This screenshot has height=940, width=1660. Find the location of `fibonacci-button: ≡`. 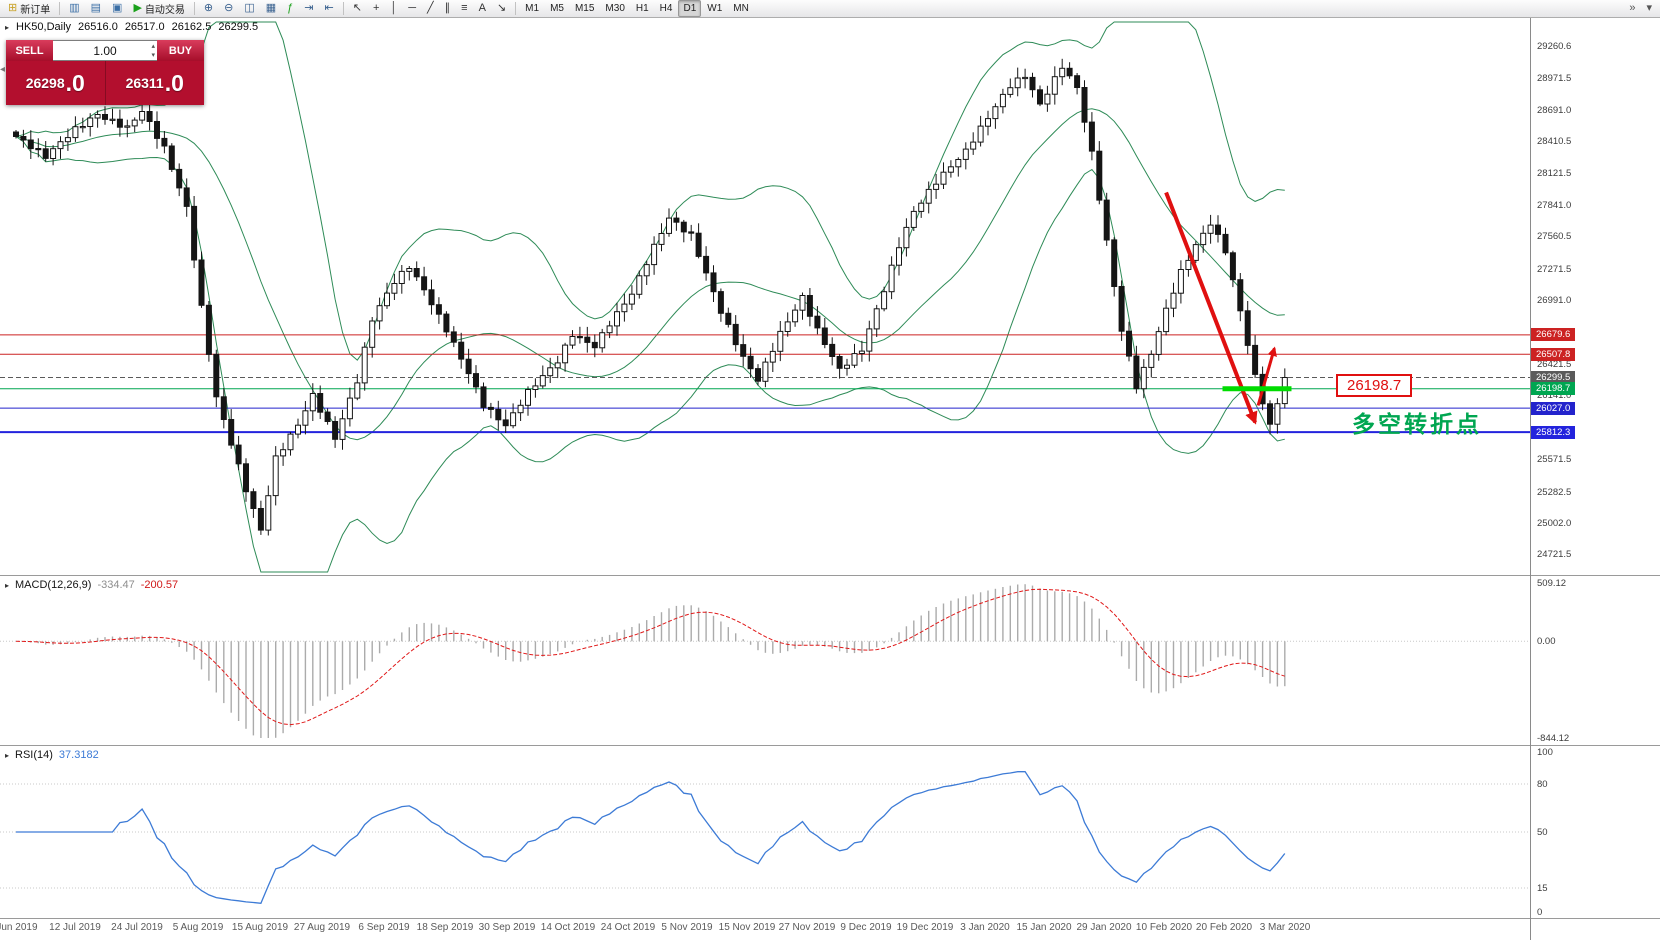

fibonacci-button: ≡ is located at coordinates (464, 8).